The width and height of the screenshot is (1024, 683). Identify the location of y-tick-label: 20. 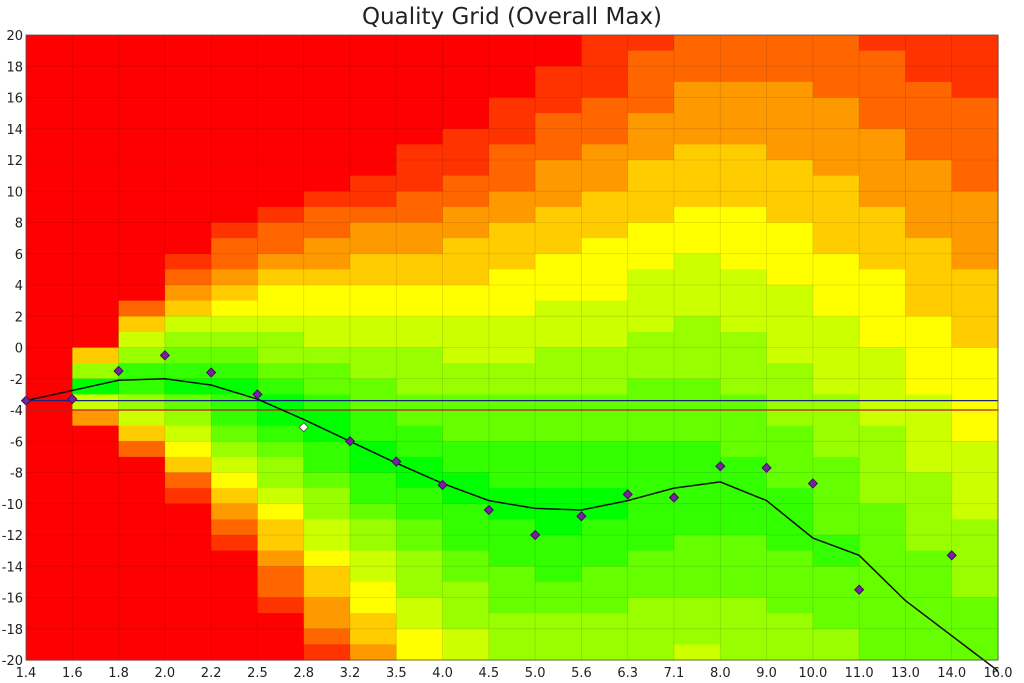
(14, 36).